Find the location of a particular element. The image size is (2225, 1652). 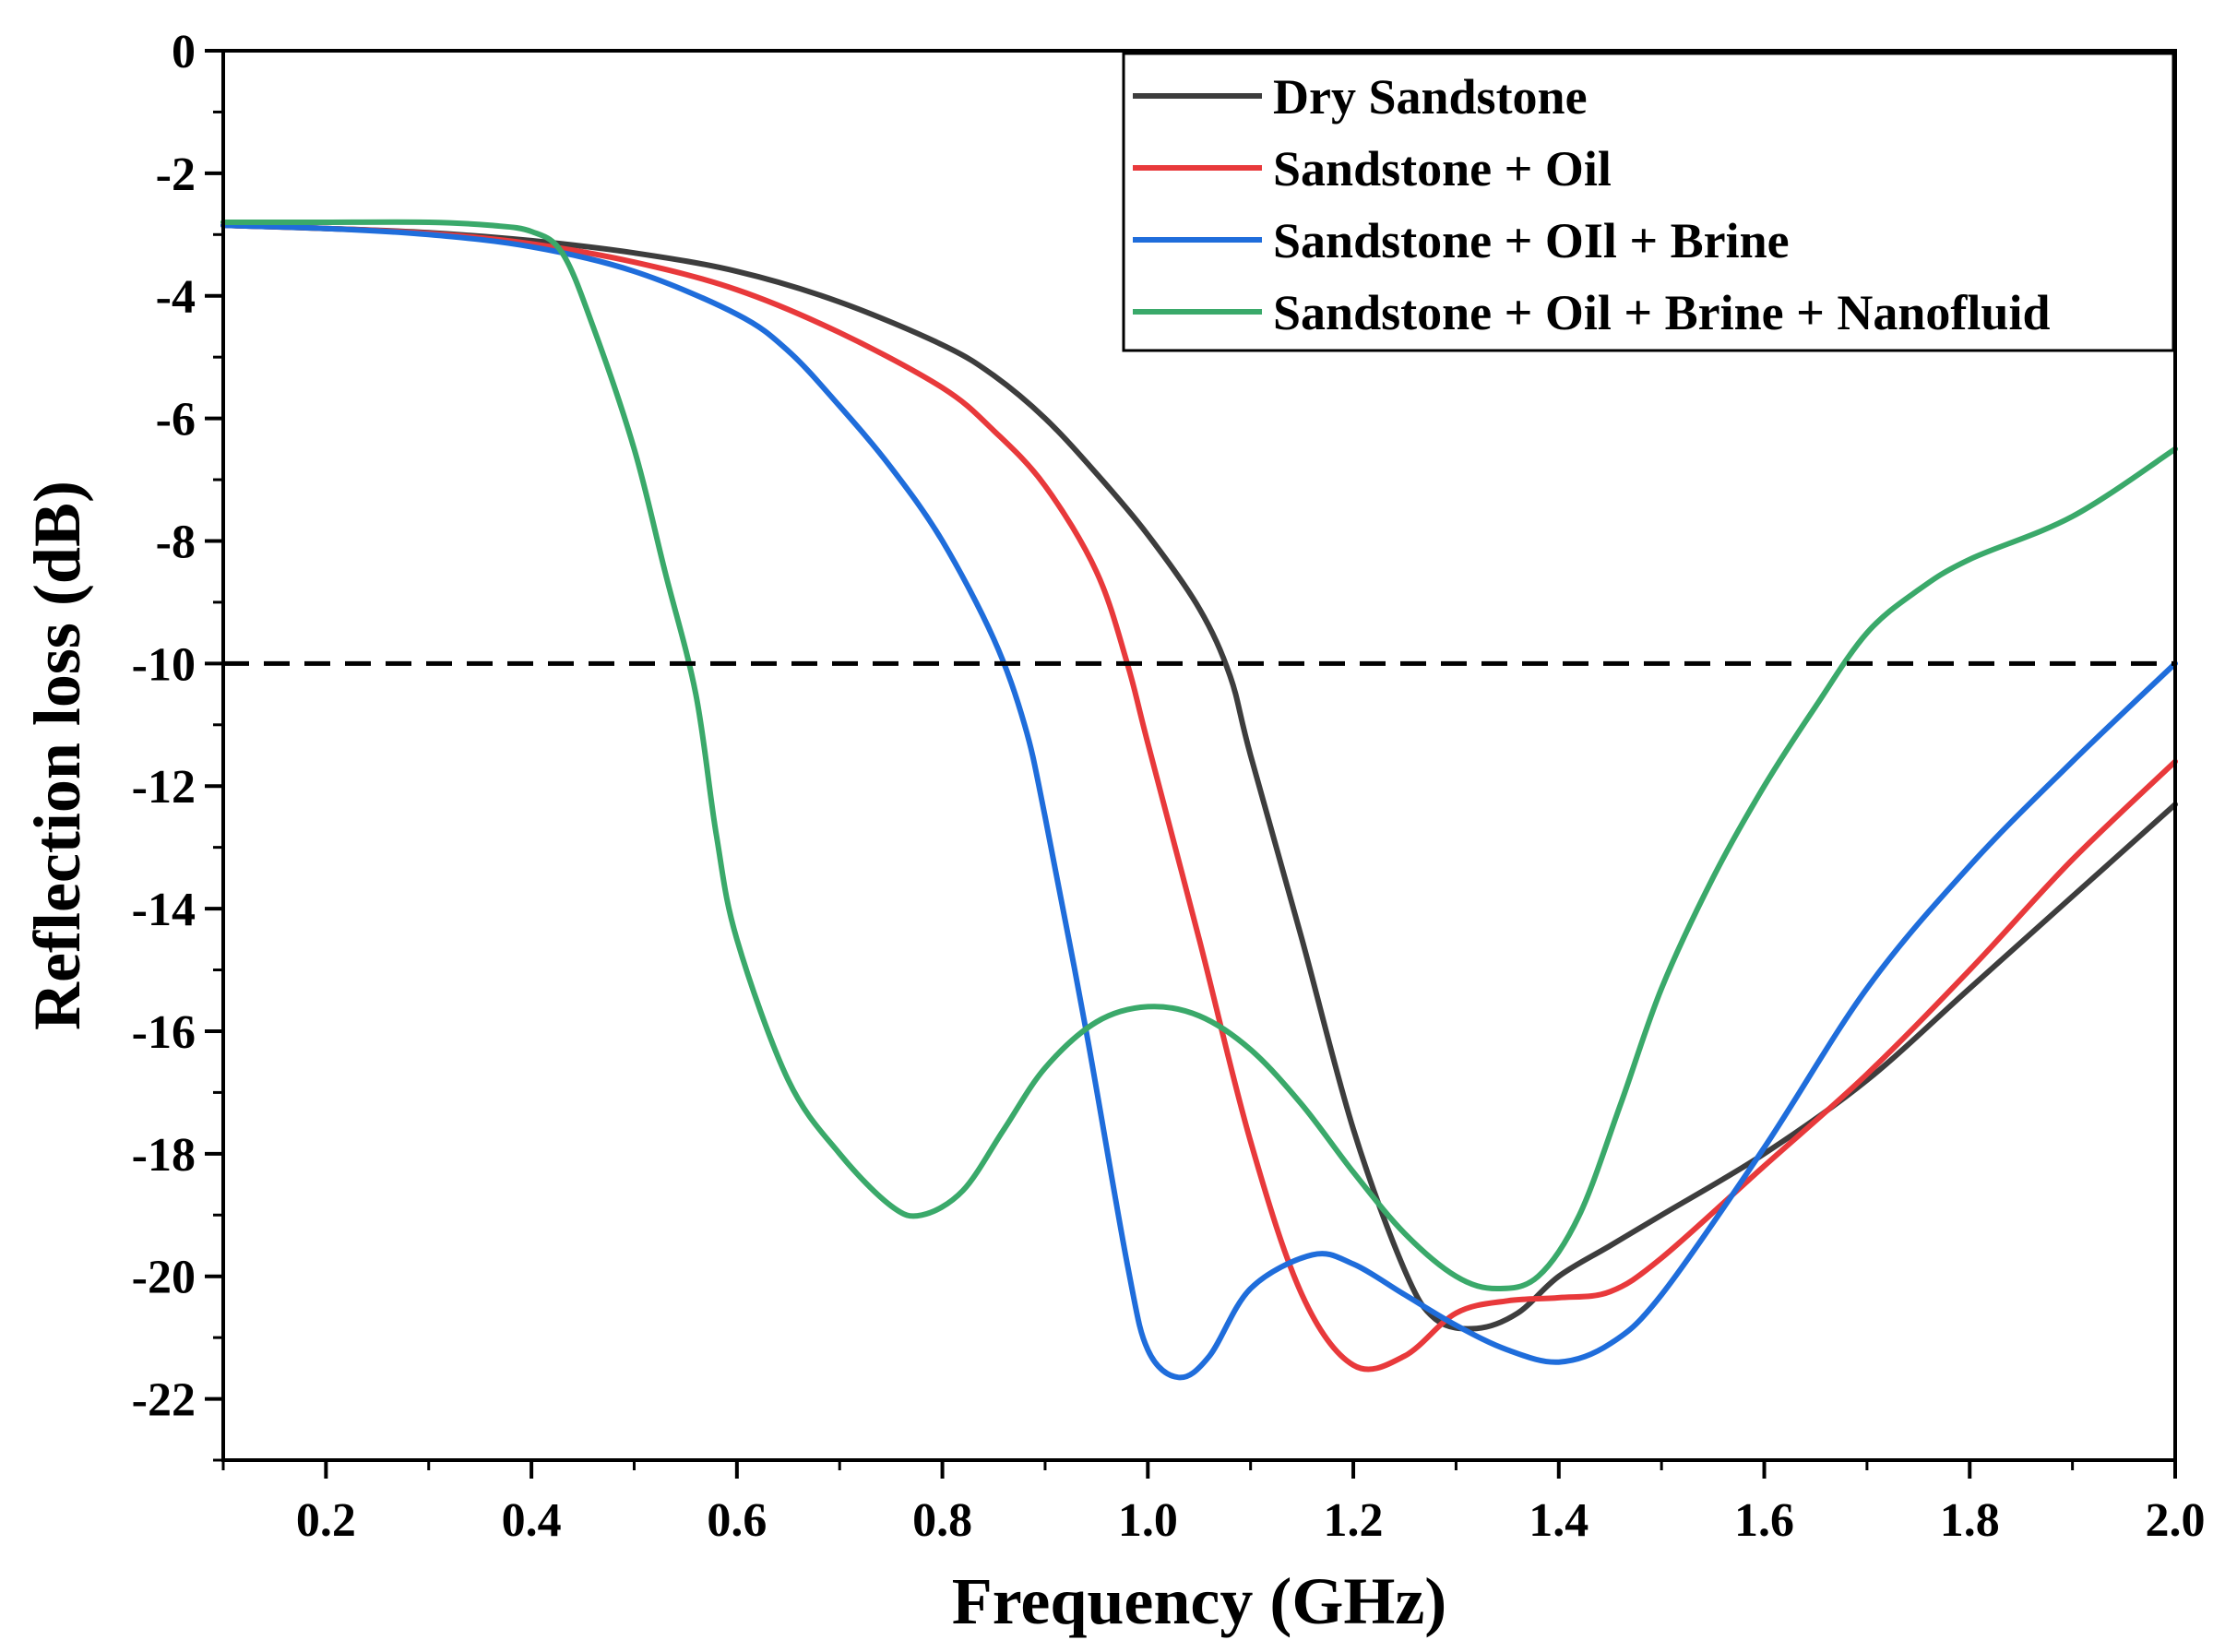

y-axis-title: Reflection loss (dB) is located at coordinates (57, 755).